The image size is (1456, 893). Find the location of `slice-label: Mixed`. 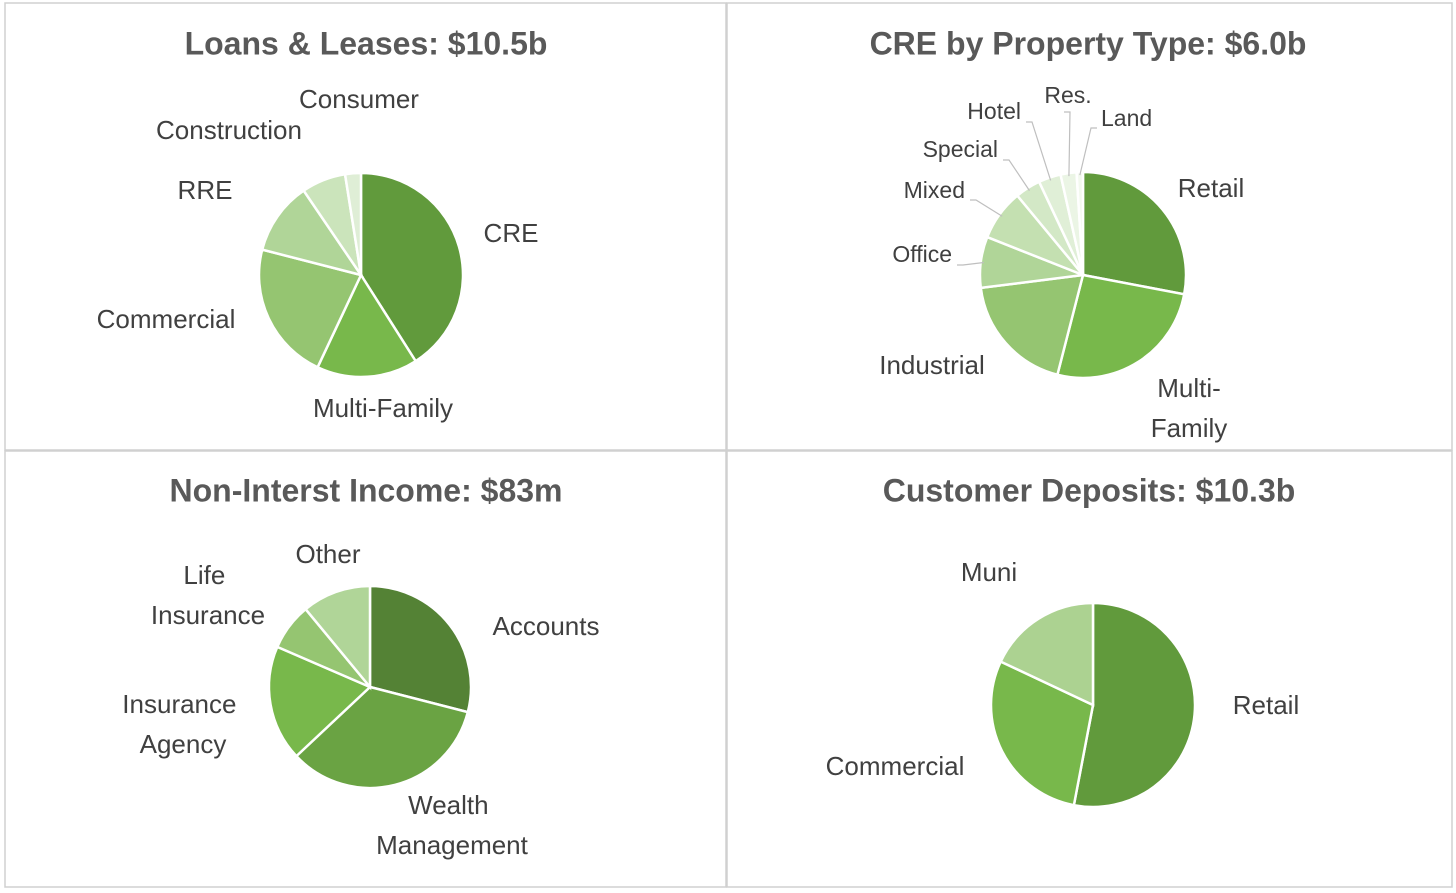

slice-label: Mixed is located at coordinates (934, 190).